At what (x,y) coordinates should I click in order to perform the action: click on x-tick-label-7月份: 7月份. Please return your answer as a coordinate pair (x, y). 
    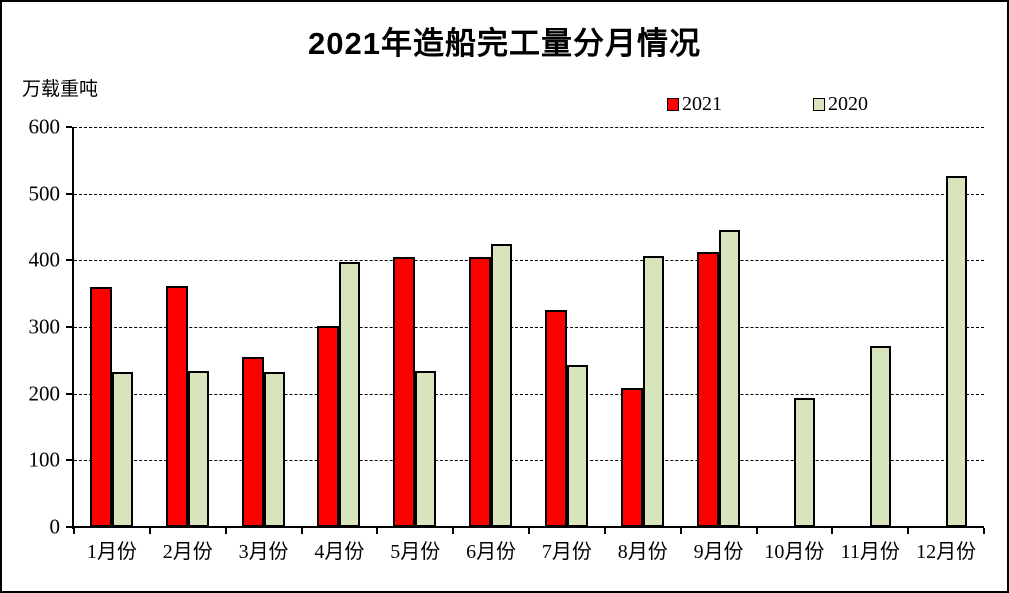
    Looking at the image, I should click on (566, 552).